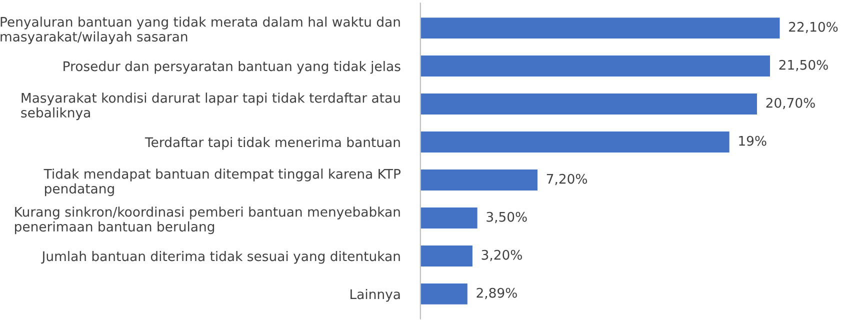 The height and width of the screenshot is (322, 858). Describe the element at coordinates (200, 30) in the screenshot. I see `y-tick-label: Penyaluran bantuan yang tidak merata dalam hal waktu dan masyarakat/wilayah sasaran` at that location.